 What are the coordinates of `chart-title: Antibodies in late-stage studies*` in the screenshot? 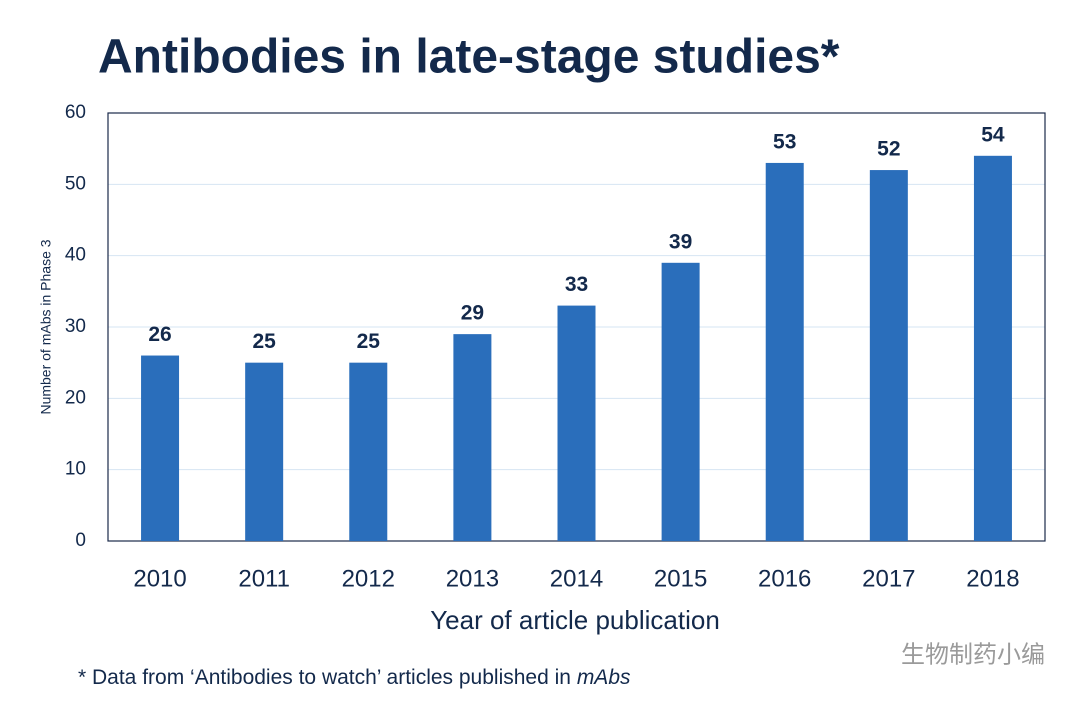 It's located at (469, 57).